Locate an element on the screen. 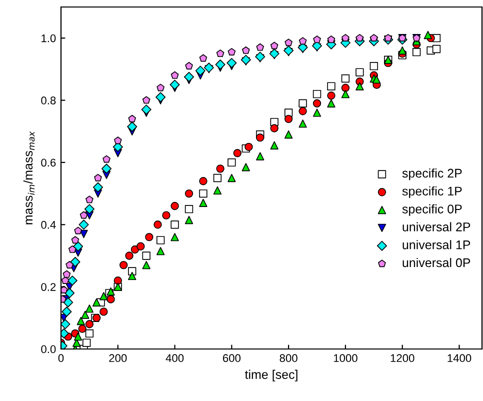 This screenshot has height=401, width=483. legend-label: specific 0P is located at coordinates (432, 210).